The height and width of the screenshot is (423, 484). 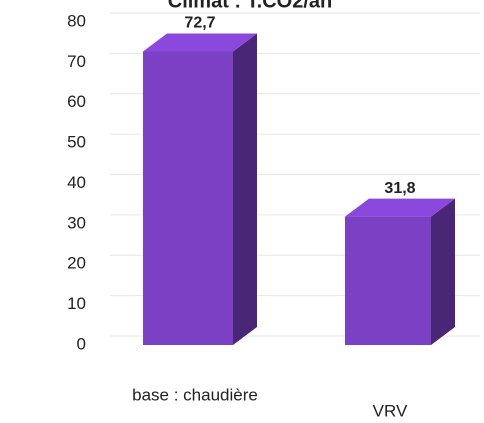 I want to click on x-tick-label: base : chaudière, so click(x=195, y=394).